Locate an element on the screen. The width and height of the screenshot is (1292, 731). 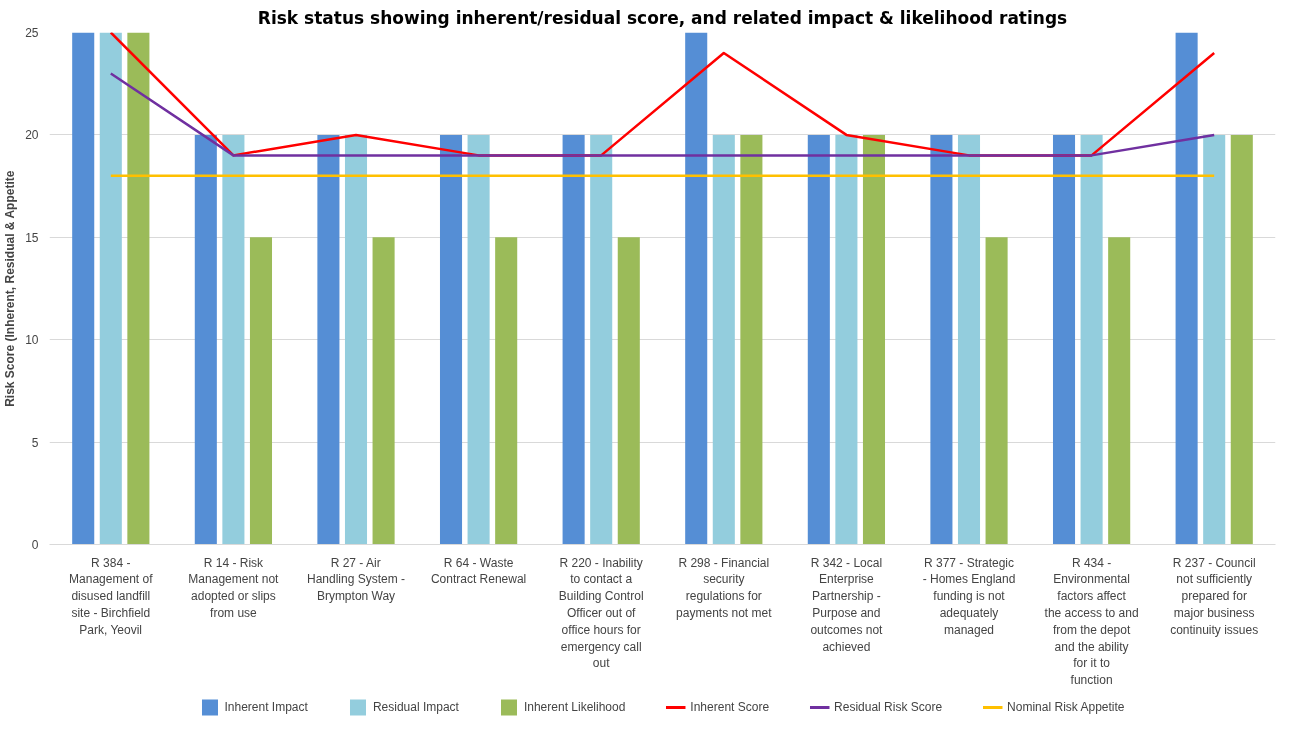
y-tick-label: 15 is located at coordinates (32, 237).